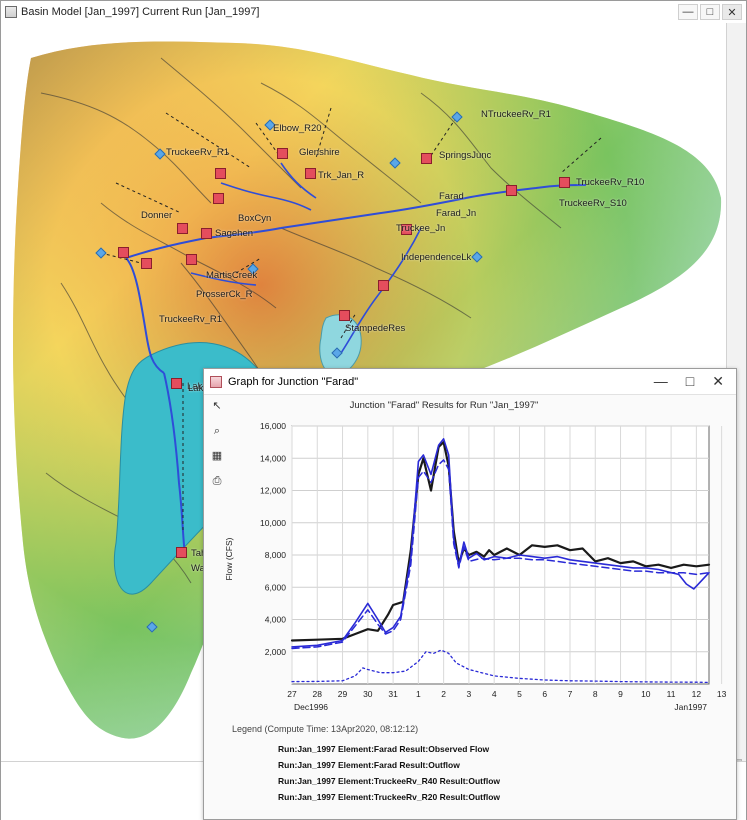 Image resolution: width=747 pixels, height=820 pixels. Describe the element at coordinates (436, 257) in the screenshot. I see `map-label: IndependenceLk` at that location.